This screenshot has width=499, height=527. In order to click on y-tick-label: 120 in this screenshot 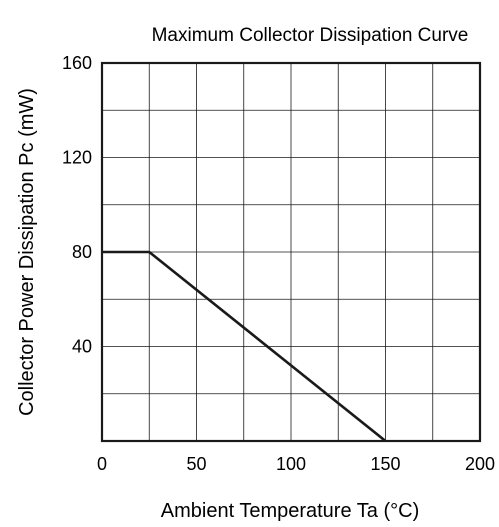, I will do `click(77, 158)`.